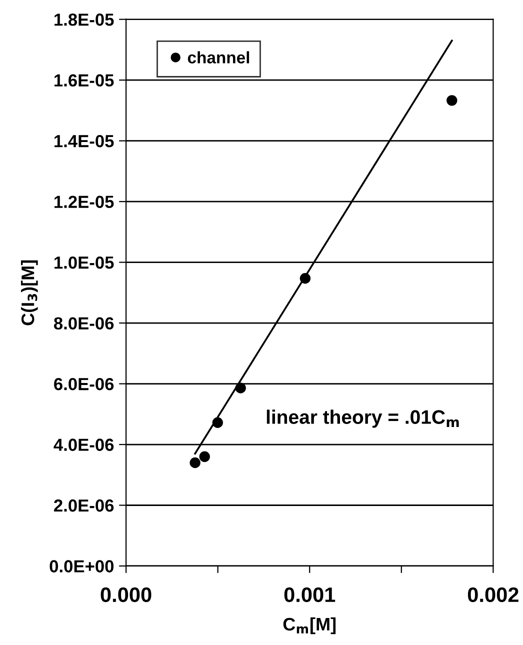 This screenshot has width=523, height=645. What do you see at coordinates (84, 141) in the screenshot?
I see `y-tick-label: 1.4E-05` at bounding box center [84, 141].